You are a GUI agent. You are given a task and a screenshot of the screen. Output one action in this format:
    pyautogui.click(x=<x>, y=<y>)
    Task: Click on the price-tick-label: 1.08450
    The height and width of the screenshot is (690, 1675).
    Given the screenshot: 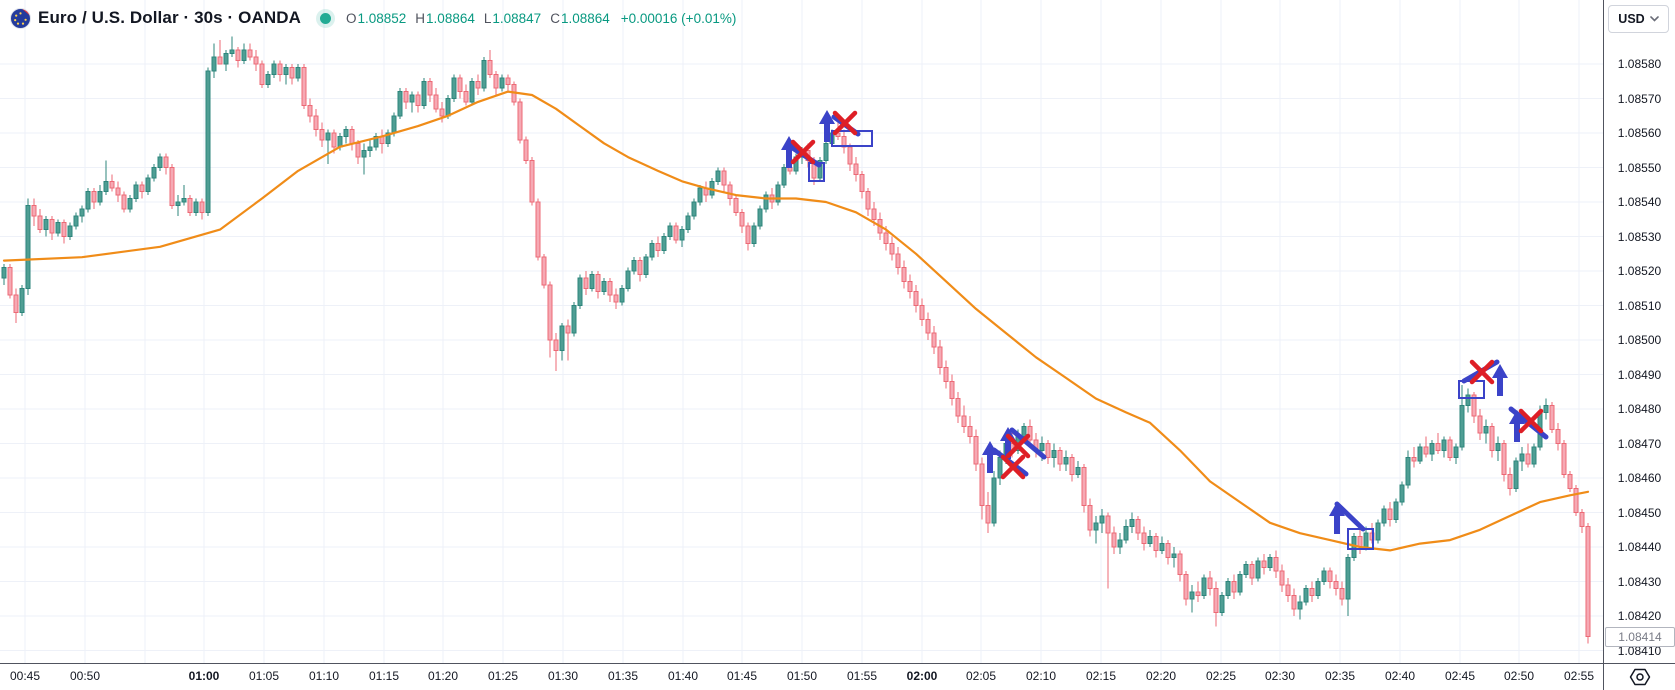 What is the action you would take?
    pyautogui.click(x=1639, y=512)
    